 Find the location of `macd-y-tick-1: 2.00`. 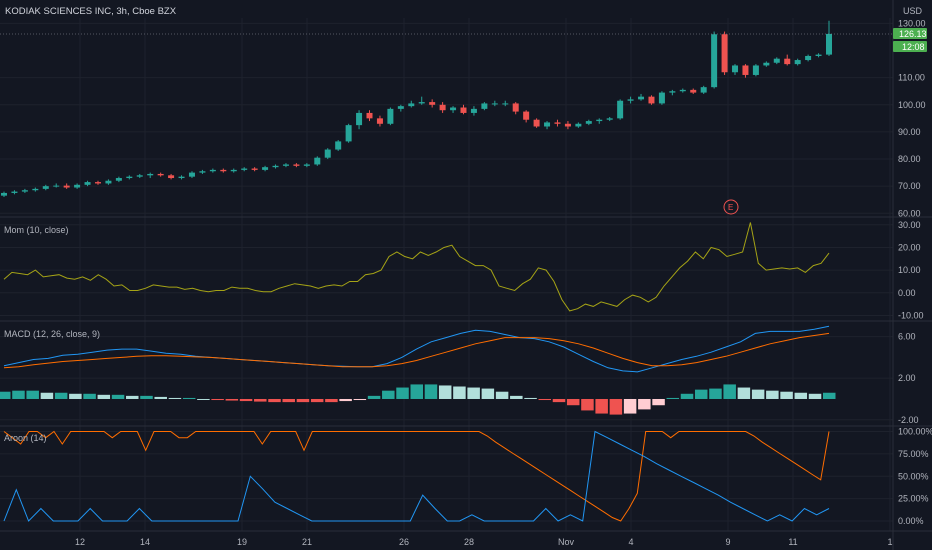

macd-y-tick-1: 2.00 is located at coordinates (907, 378).